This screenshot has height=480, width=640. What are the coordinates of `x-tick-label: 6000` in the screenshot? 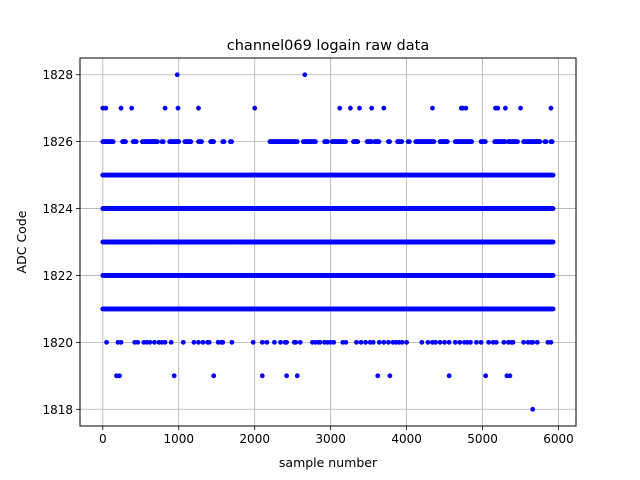 It's located at (558, 439).